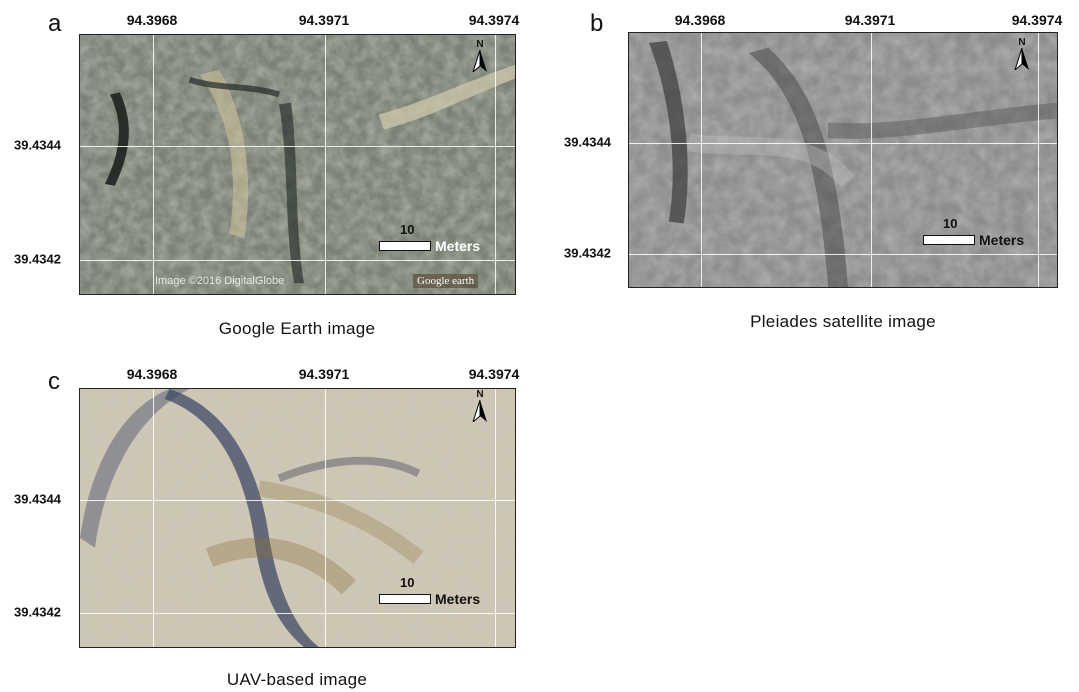  Describe the element at coordinates (843, 321) in the screenshot. I see `panel-caption: Pleiades satellite image` at that location.